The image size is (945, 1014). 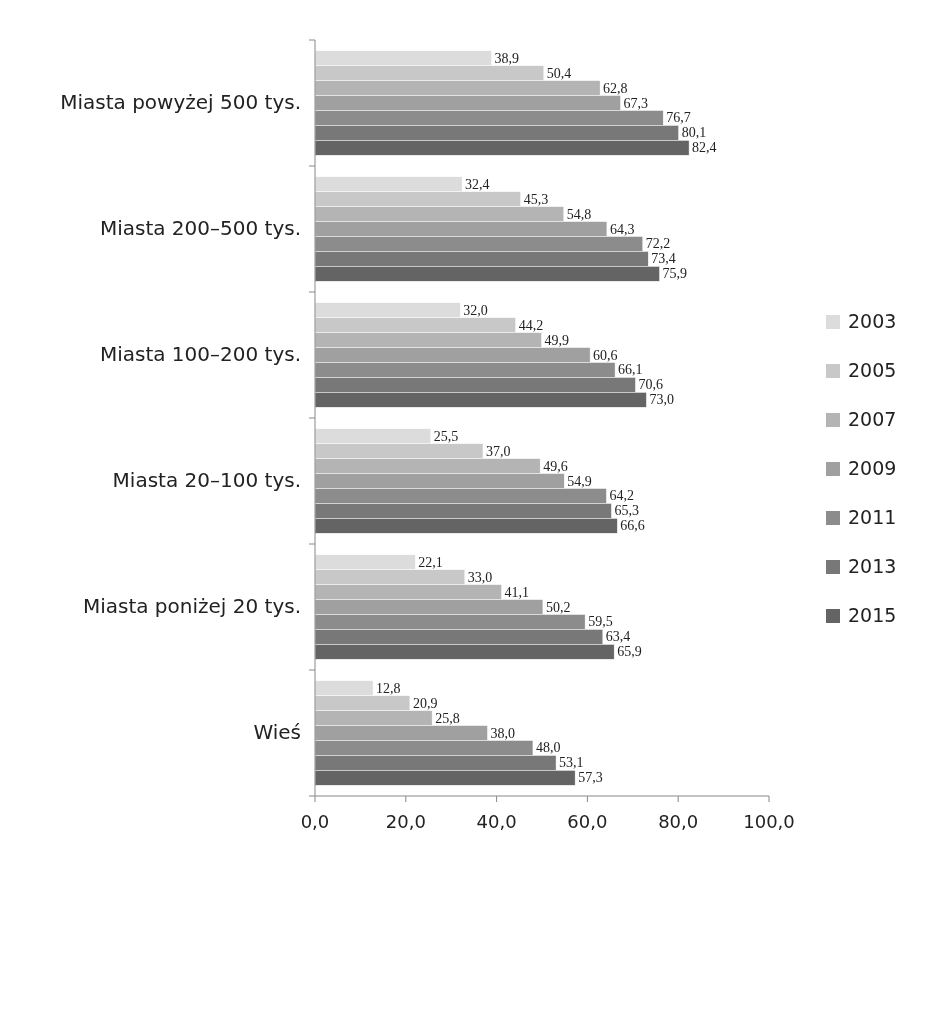 What do you see at coordinates (405, 821) in the screenshot?
I see `x-tick-label: 20,0` at bounding box center [405, 821].